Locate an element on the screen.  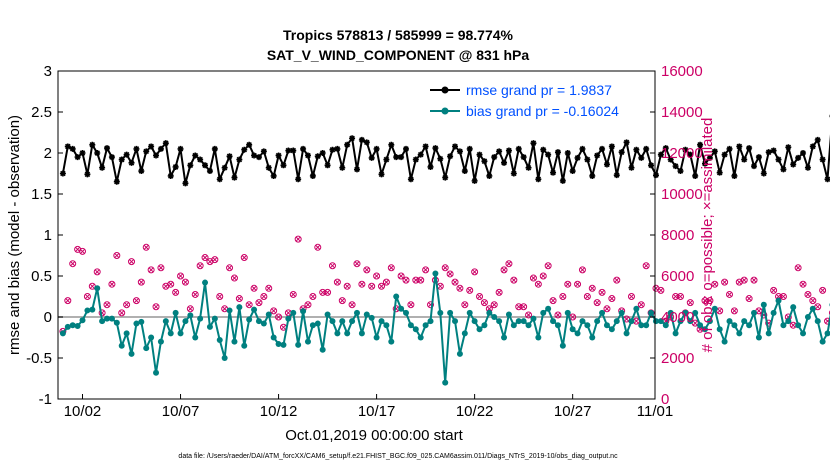
left-tick-label: 1 is located at coordinates (48, 235).